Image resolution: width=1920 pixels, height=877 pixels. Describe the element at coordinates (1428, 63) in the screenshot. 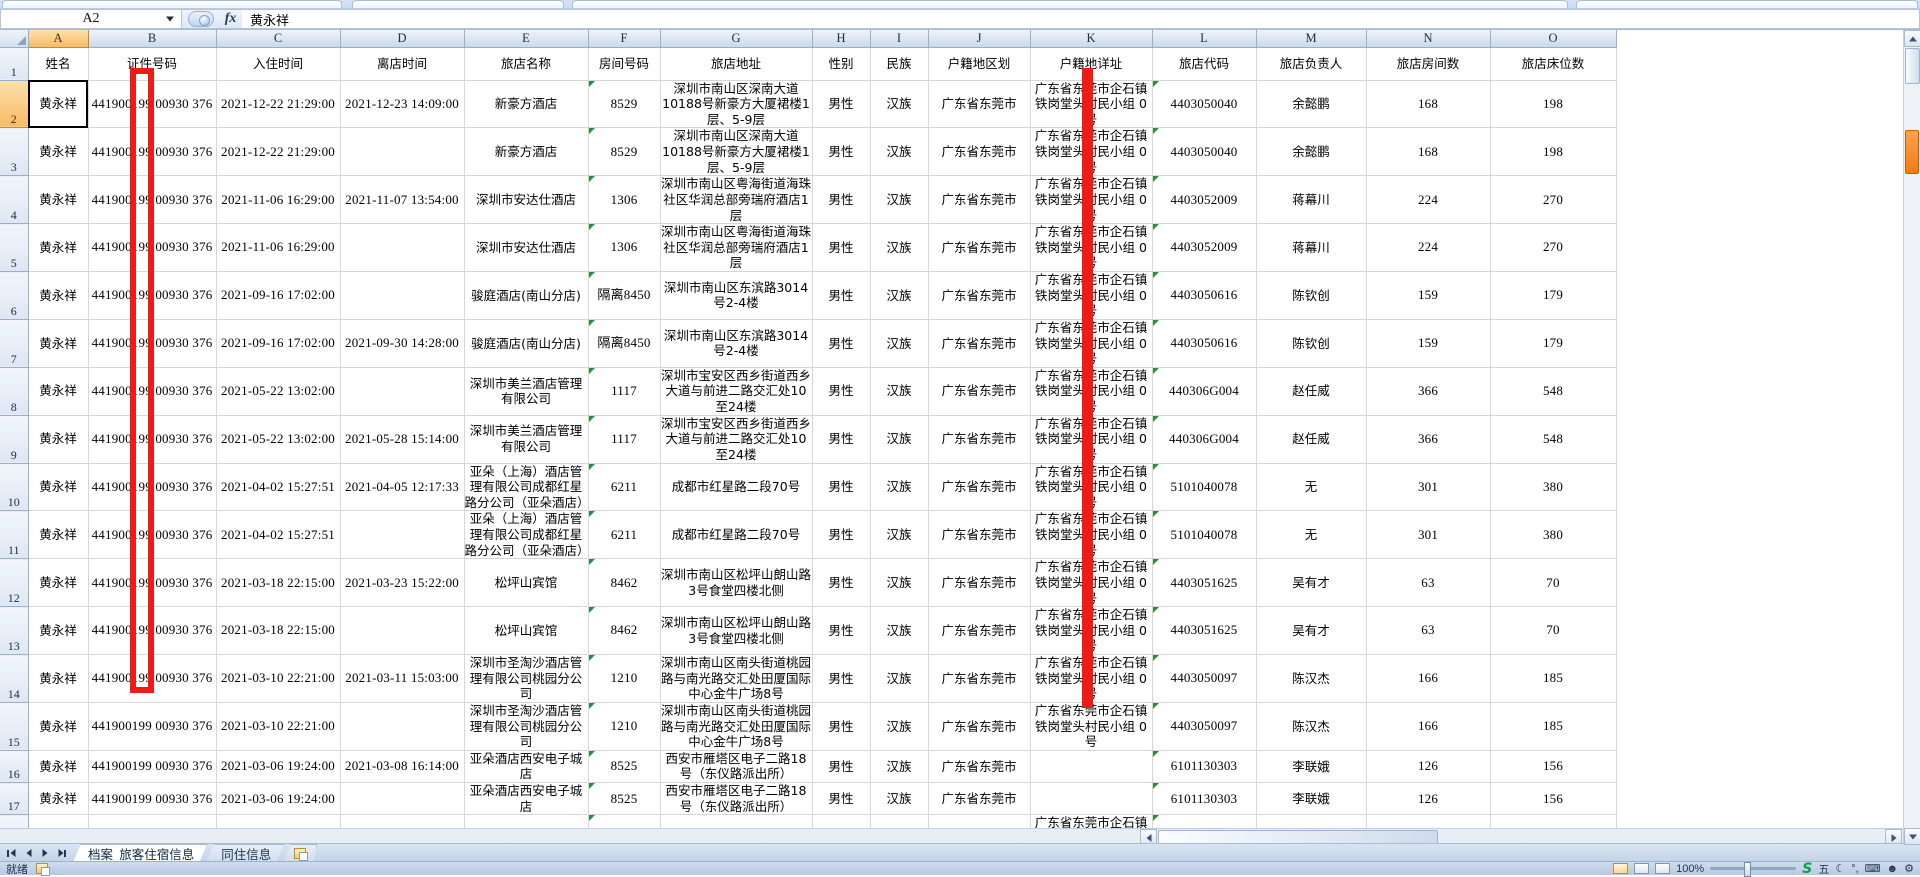

I see `column-title-N: 旅店房间数` at that location.